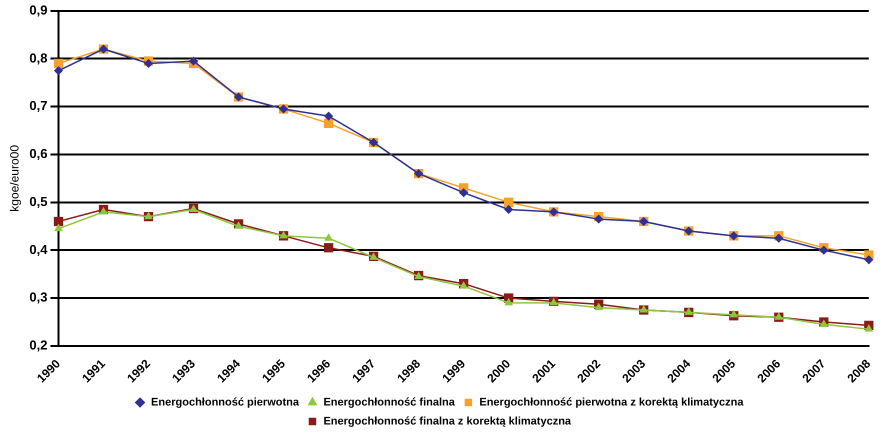 This screenshot has height=437, width=882. Describe the element at coordinates (38, 249) in the screenshot. I see `y-tick-label: 0,4` at that location.